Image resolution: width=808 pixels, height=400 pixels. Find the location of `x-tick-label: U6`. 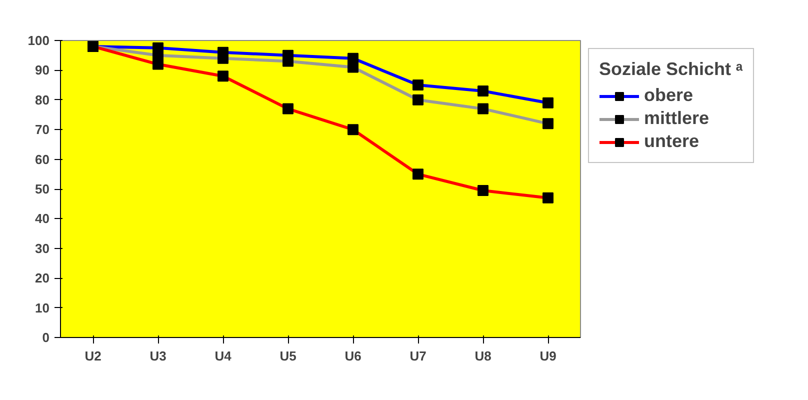

x-tick-label: U6 is located at coordinates (353, 356).